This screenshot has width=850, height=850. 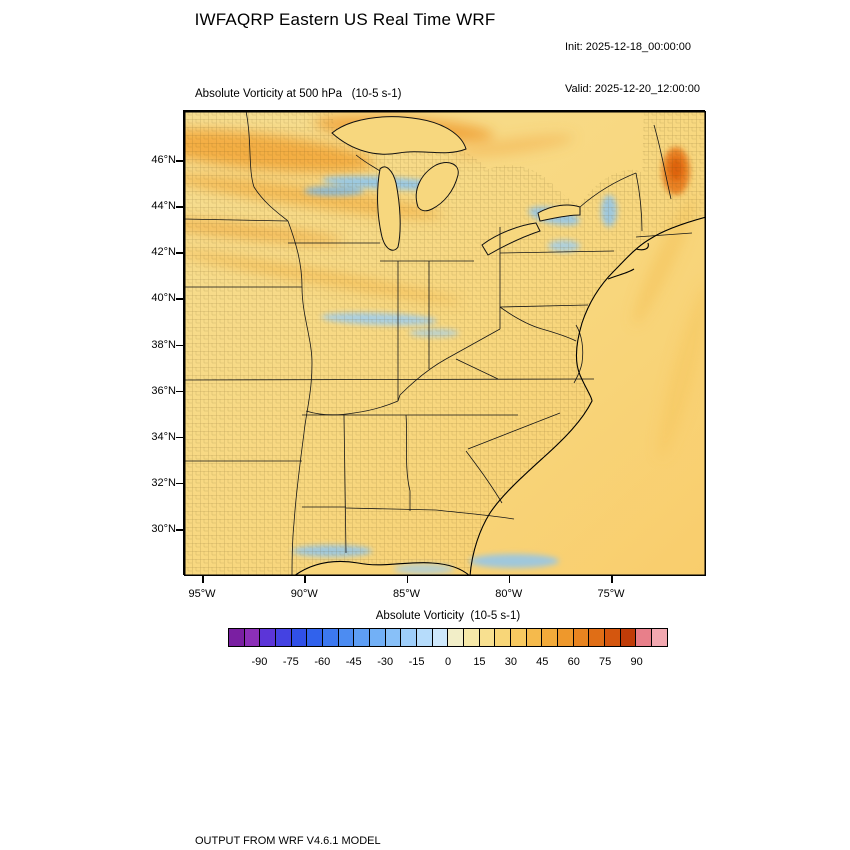 I want to click on colorbar-tick-label: -90, so click(x=259, y=662).